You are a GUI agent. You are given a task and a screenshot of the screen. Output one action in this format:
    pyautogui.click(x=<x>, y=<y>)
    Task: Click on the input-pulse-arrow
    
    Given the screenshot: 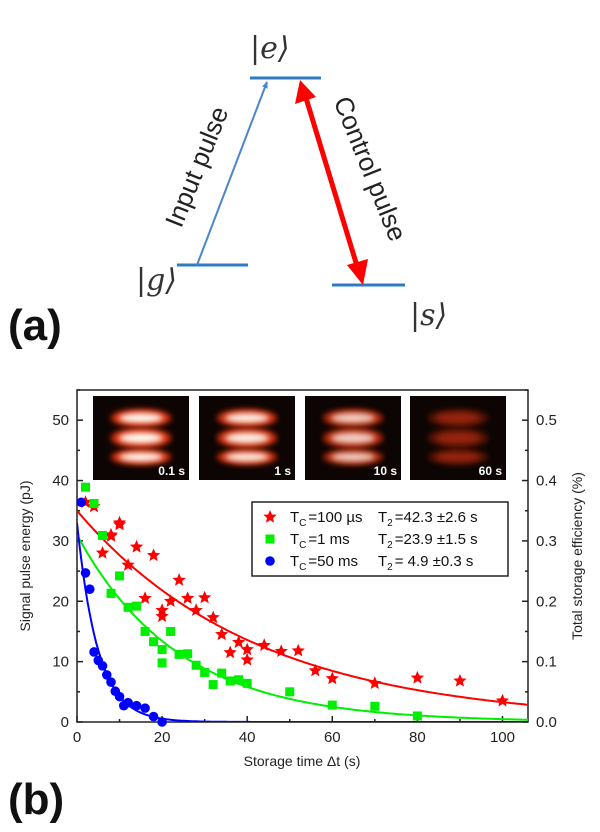 What is the action you would take?
    pyautogui.click(x=232, y=173)
    